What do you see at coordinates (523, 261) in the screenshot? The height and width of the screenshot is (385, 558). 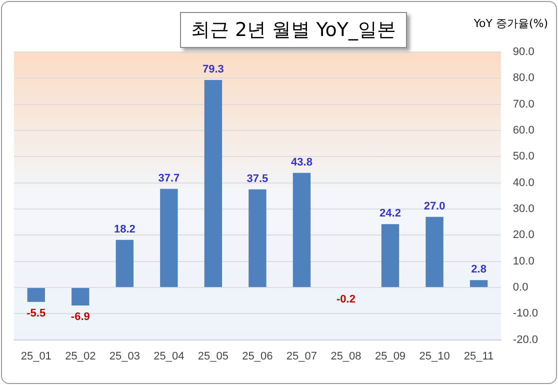 I see `y-tick-label: 10.0` at bounding box center [523, 261].